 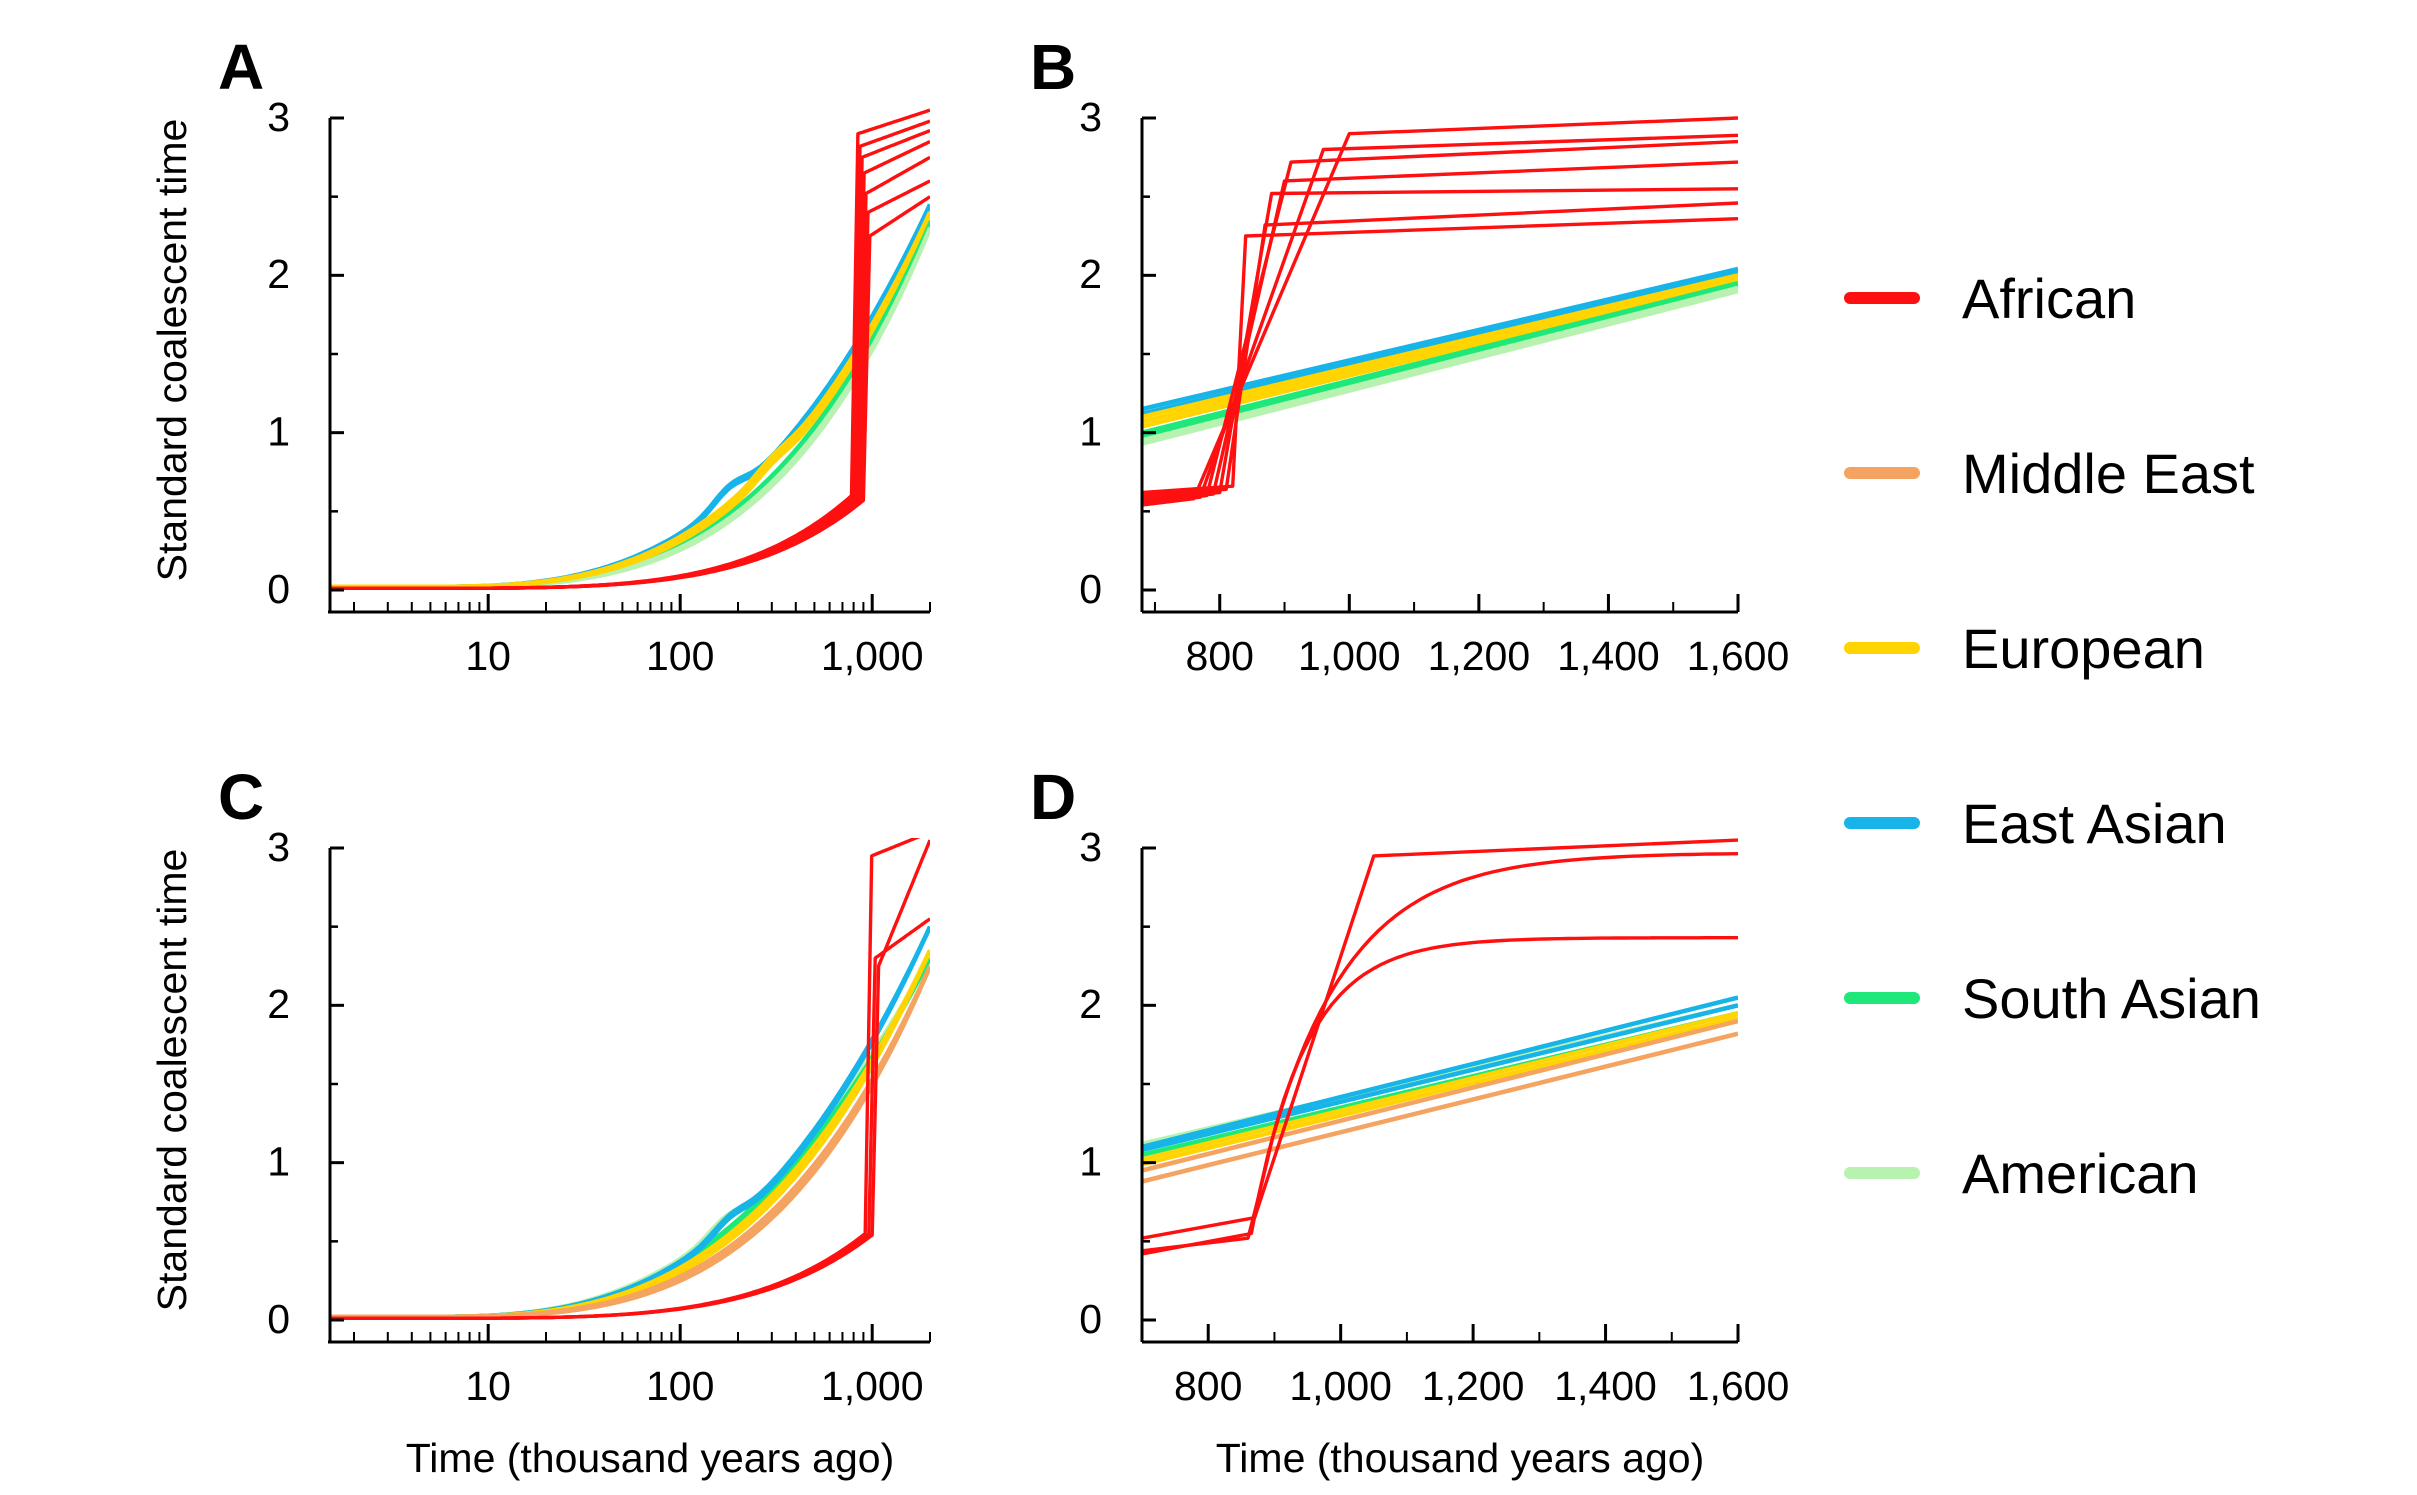 What do you see at coordinates (1053, 797) in the screenshot?
I see `panel-label: D` at bounding box center [1053, 797].